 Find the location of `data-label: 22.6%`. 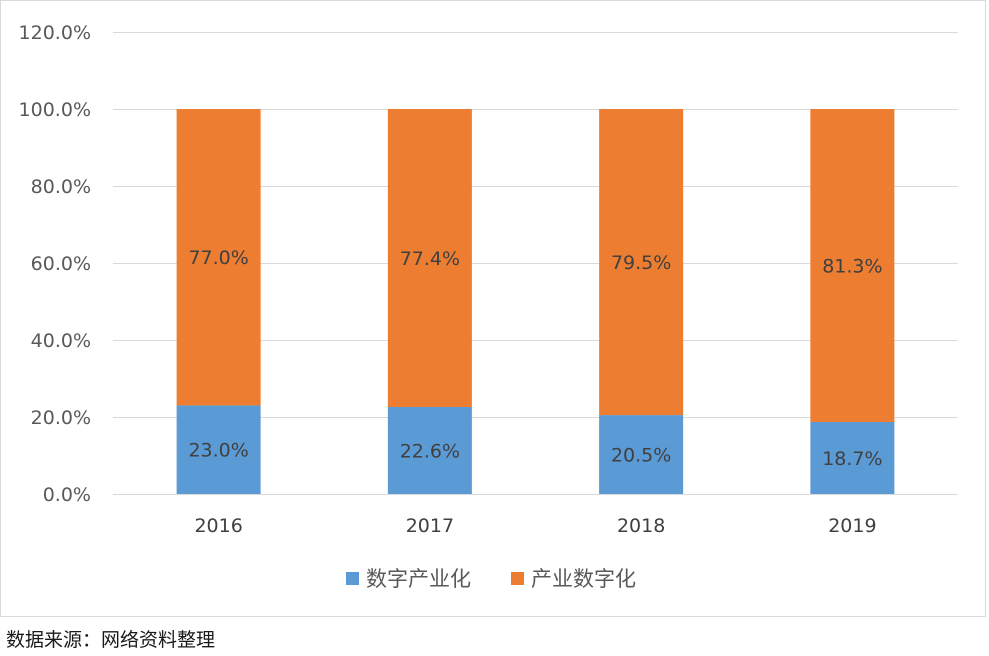

data-label: 22.6% is located at coordinates (430, 451).